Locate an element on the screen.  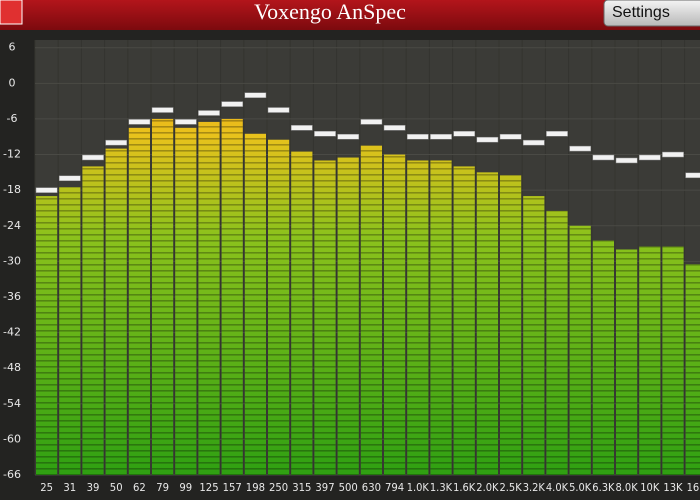
y-tick-label: -60 is located at coordinates (12, 438).